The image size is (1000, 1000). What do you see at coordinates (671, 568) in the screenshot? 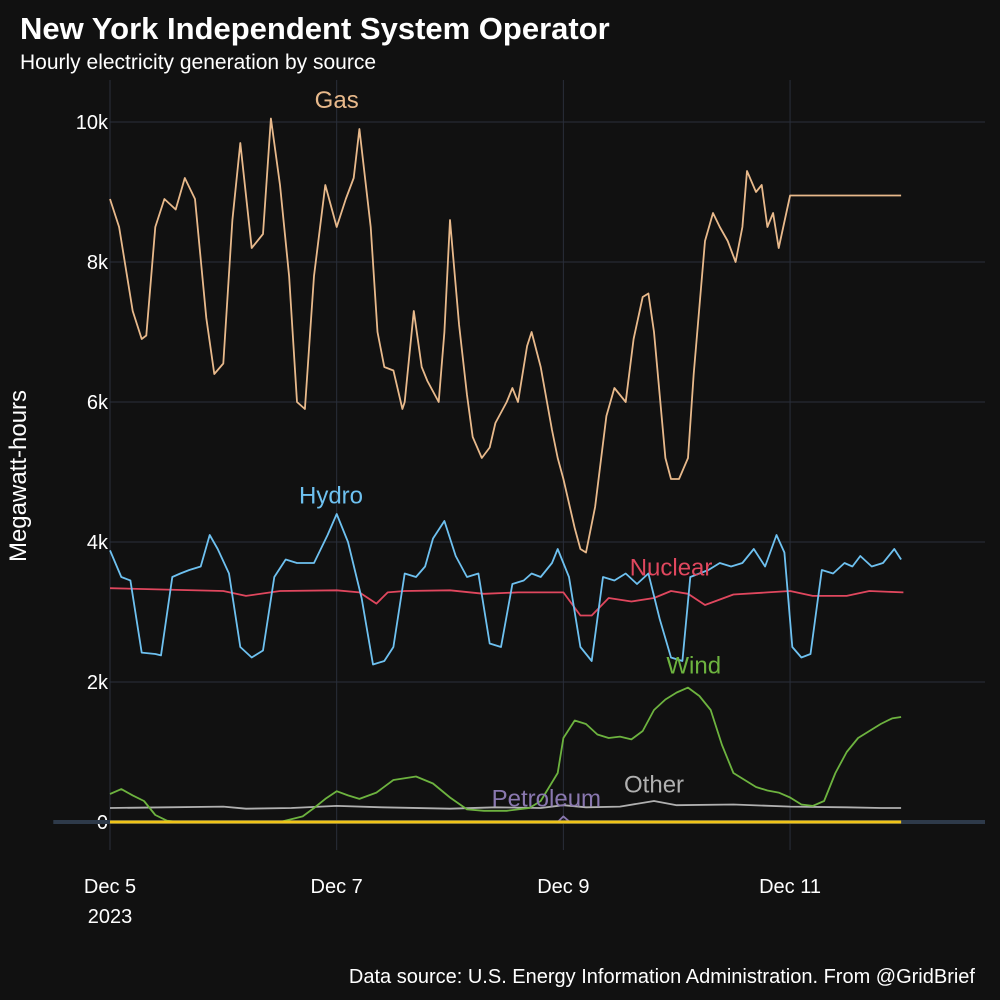
I see `series-label-nuclear: Nuclear` at bounding box center [671, 568].